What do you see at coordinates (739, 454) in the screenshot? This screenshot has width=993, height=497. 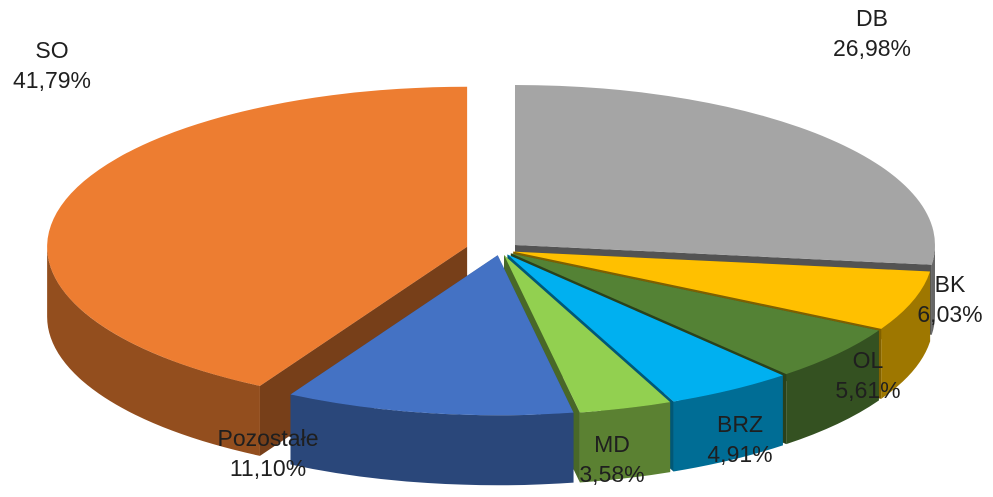 I see `slice-label-value-brz: 4,91%` at bounding box center [739, 454].